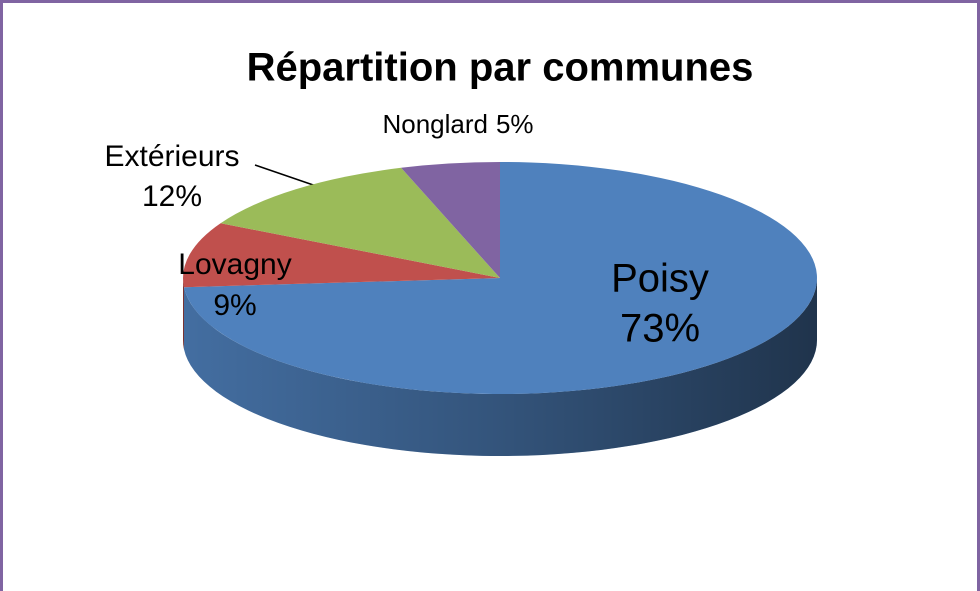 Image resolution: width=980 pixels, height=591 pixels. What do you see at coordinates (288, 176) in the screenshot?
I see `leader-line` at bounding box center [288, 176].